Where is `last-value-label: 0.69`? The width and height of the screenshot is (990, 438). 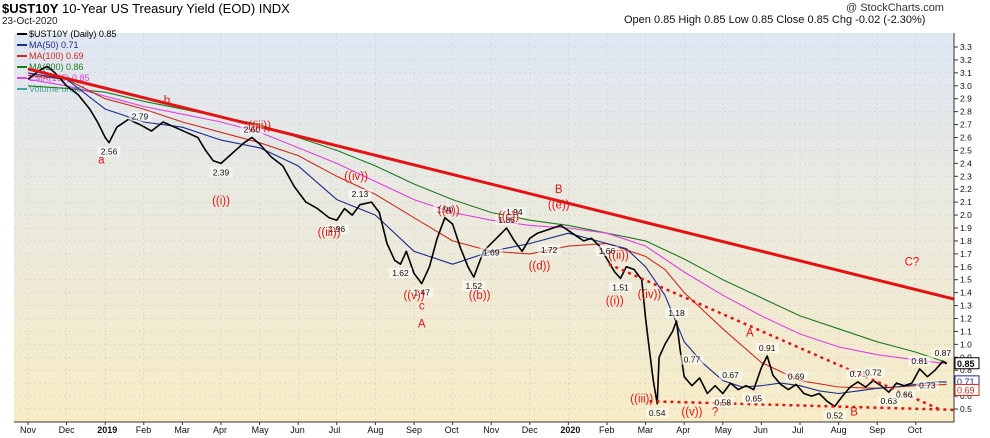
last-value-label: 0.69 is located at coordinates (966, 390).